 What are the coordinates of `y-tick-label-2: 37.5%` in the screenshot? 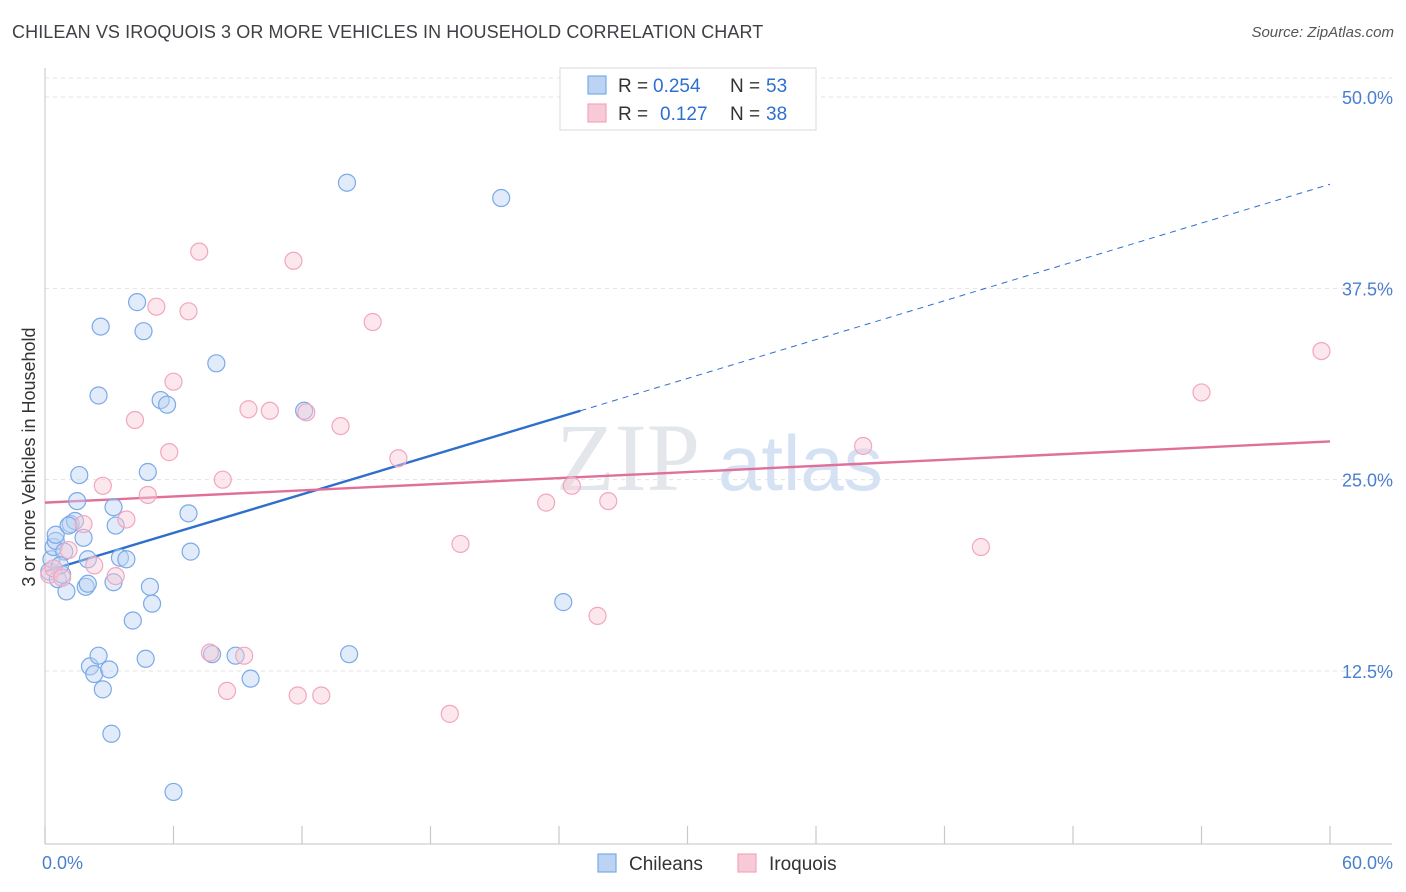 It's located at (1367, 289).